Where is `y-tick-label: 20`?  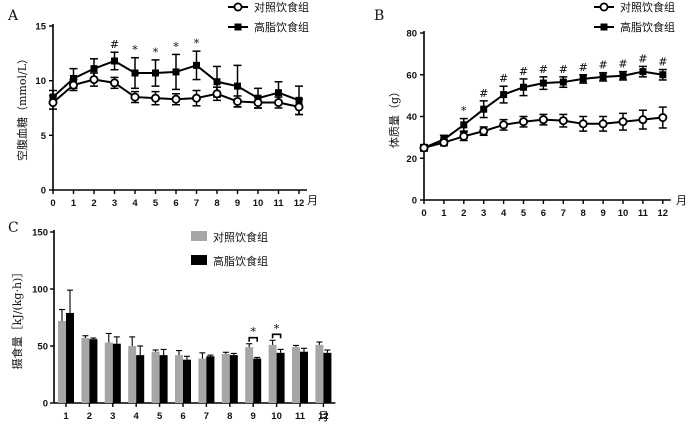 y-tick-label: 20 is located at coordinates (411, 159).